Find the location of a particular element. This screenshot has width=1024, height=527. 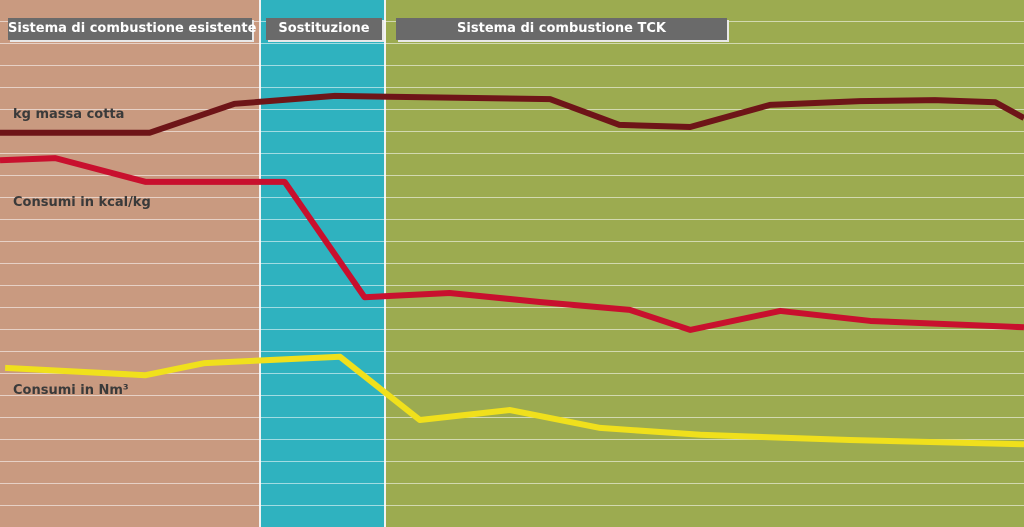

section-header: Sistema di combustione TCK is located at coordinates (561, 29).